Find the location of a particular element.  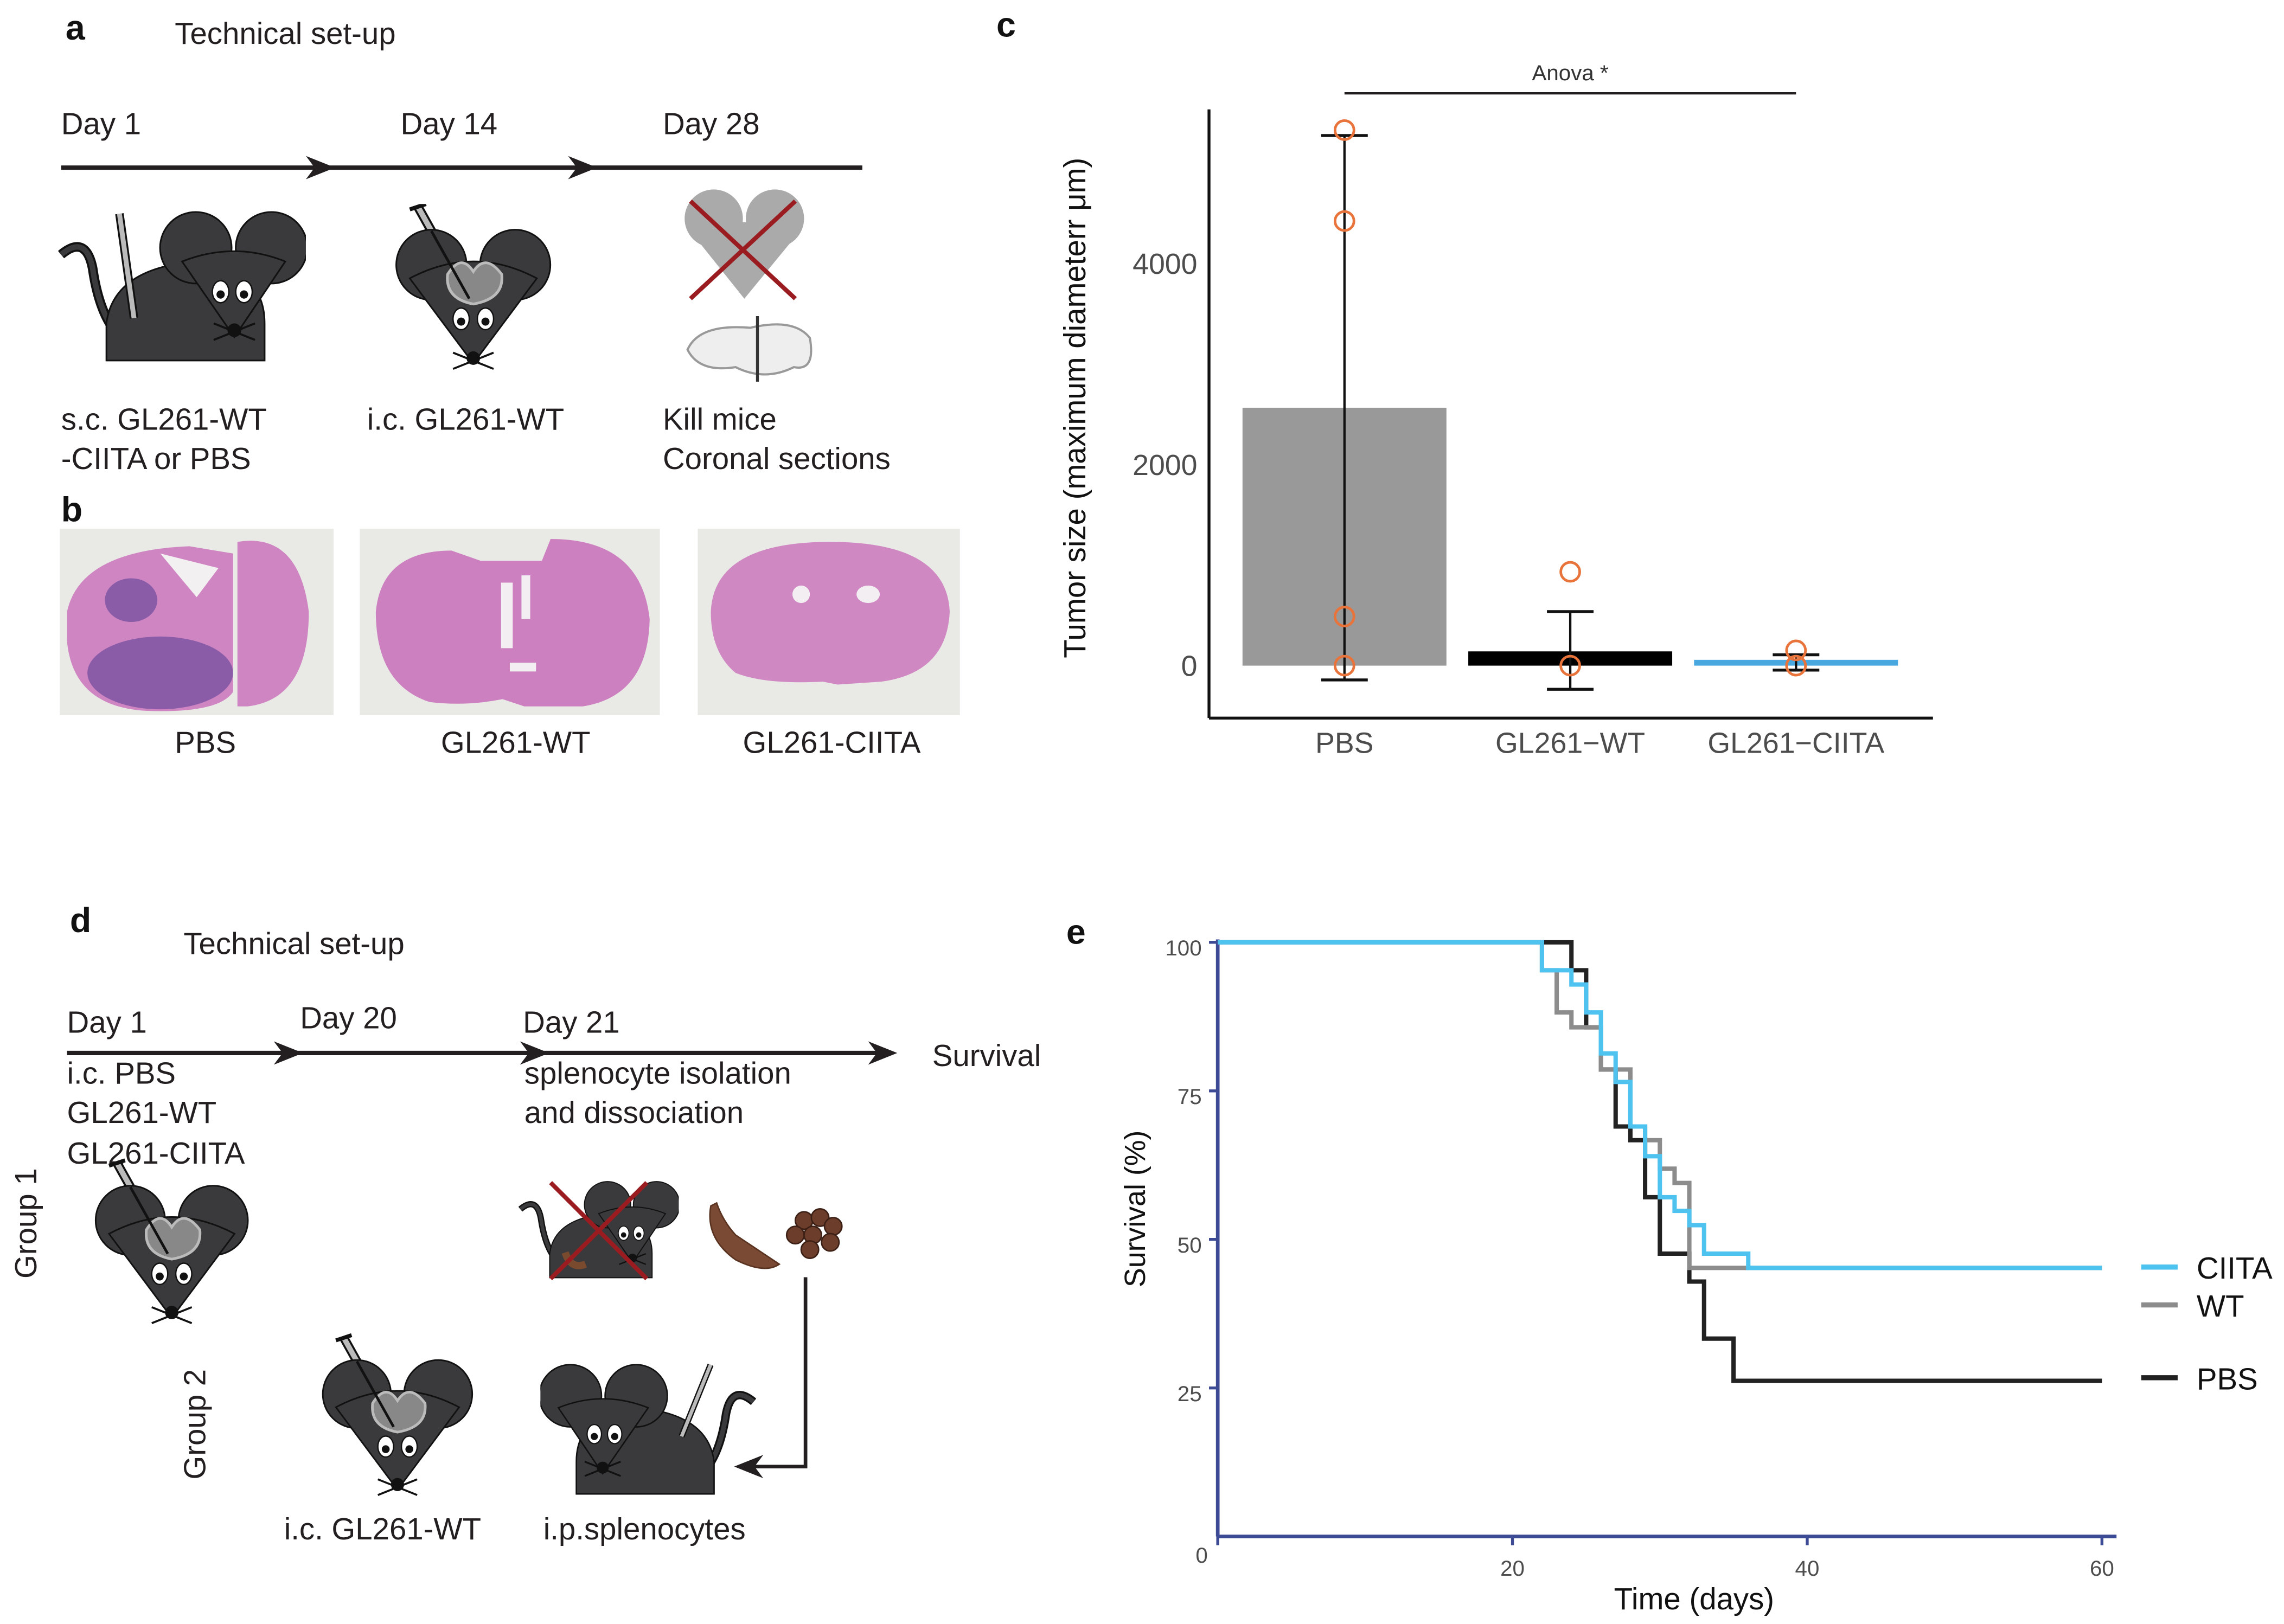

panel-letter-d: d is located at coordinates (80, 921).